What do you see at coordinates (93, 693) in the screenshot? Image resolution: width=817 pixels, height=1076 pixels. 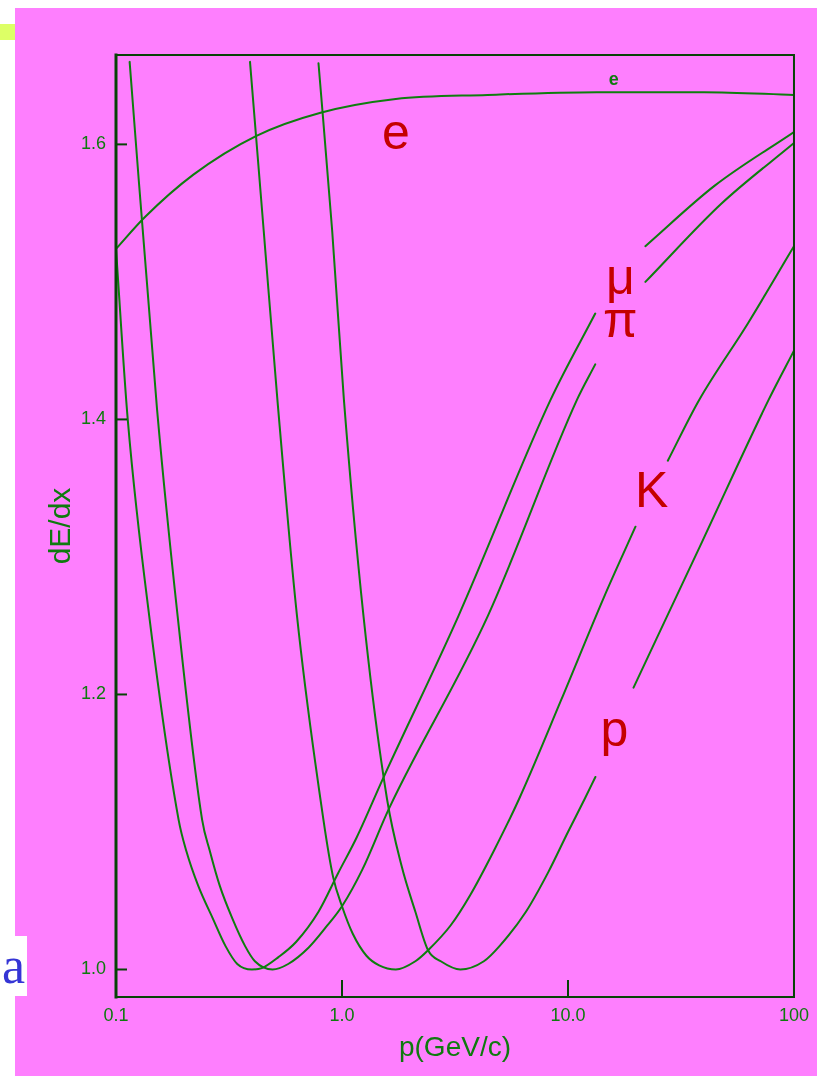 I see `y-tick-label: 1.2` at bounding box center [93, 693].